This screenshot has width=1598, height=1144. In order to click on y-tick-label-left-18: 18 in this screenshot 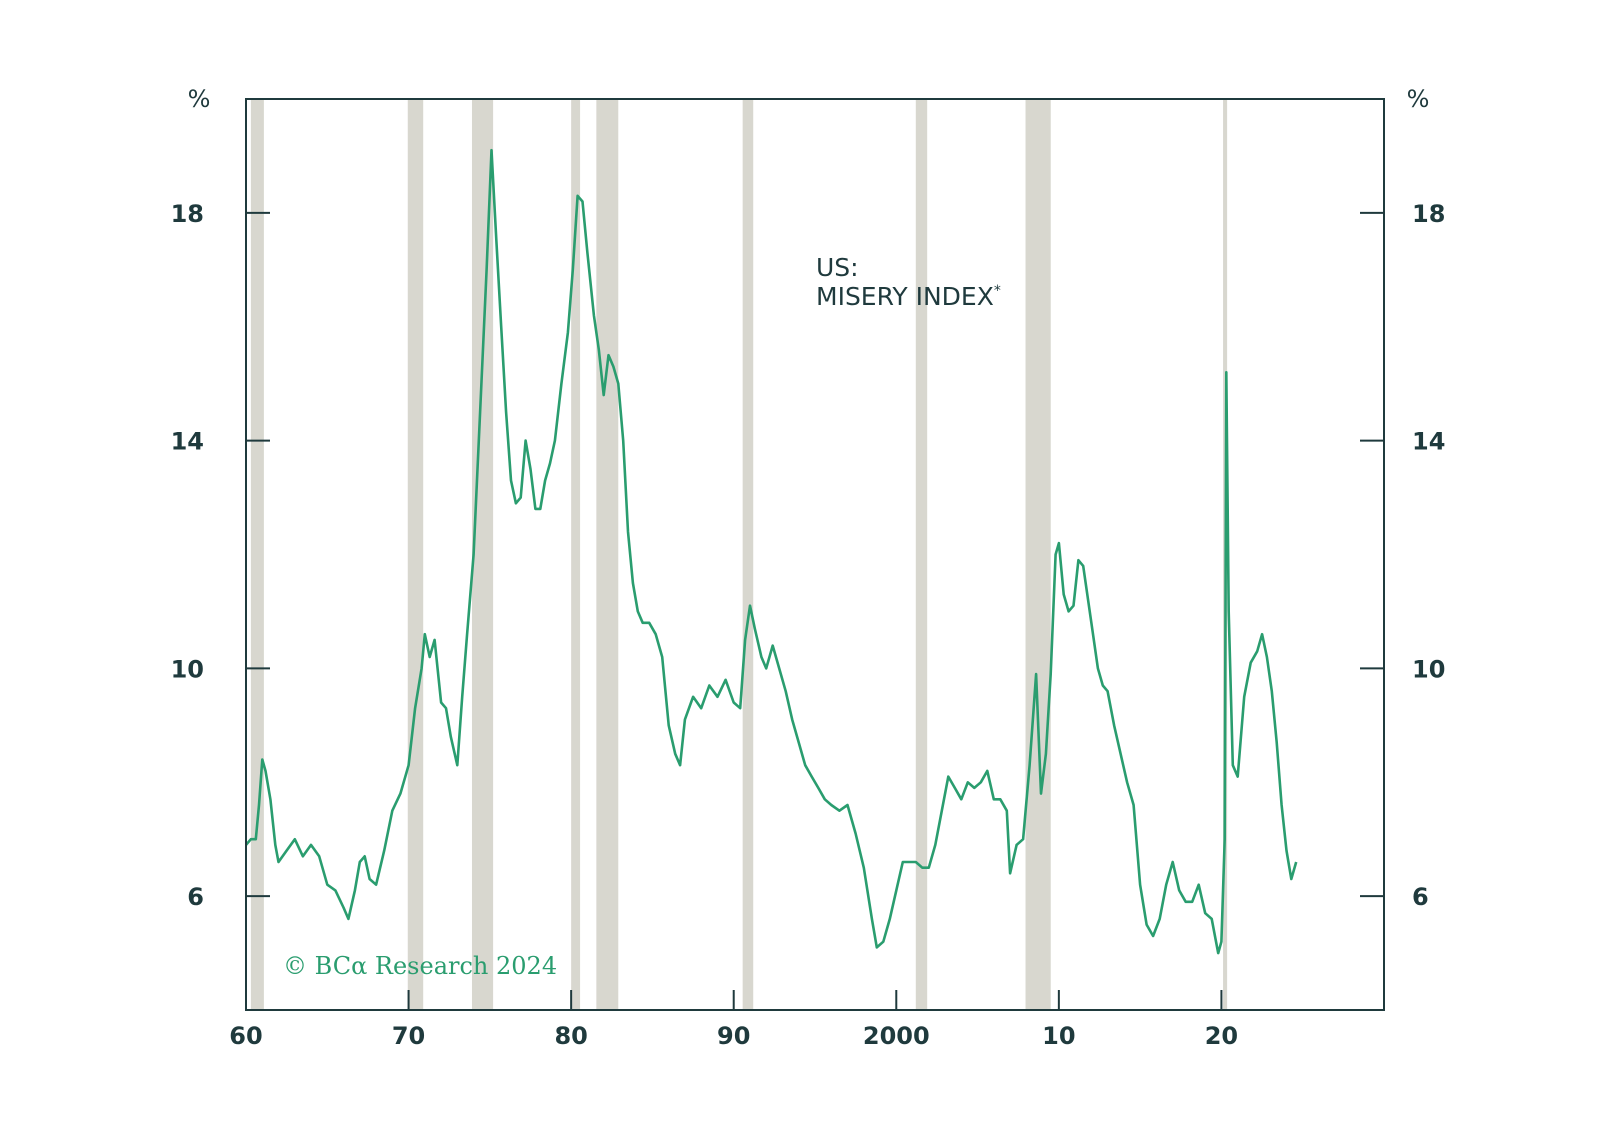, I will do `click(187, 214)`.